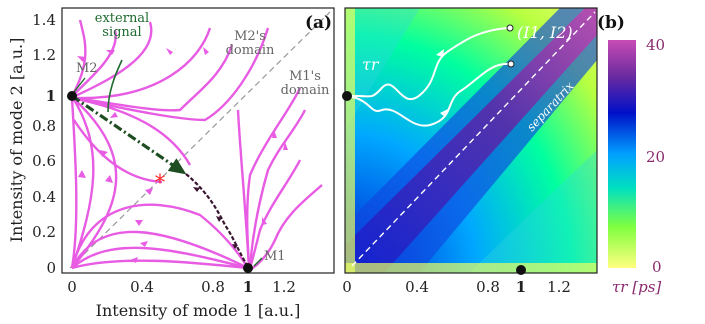 The image size is (705, 324). I want to click on ytick: 1.2, so click(44, 55).